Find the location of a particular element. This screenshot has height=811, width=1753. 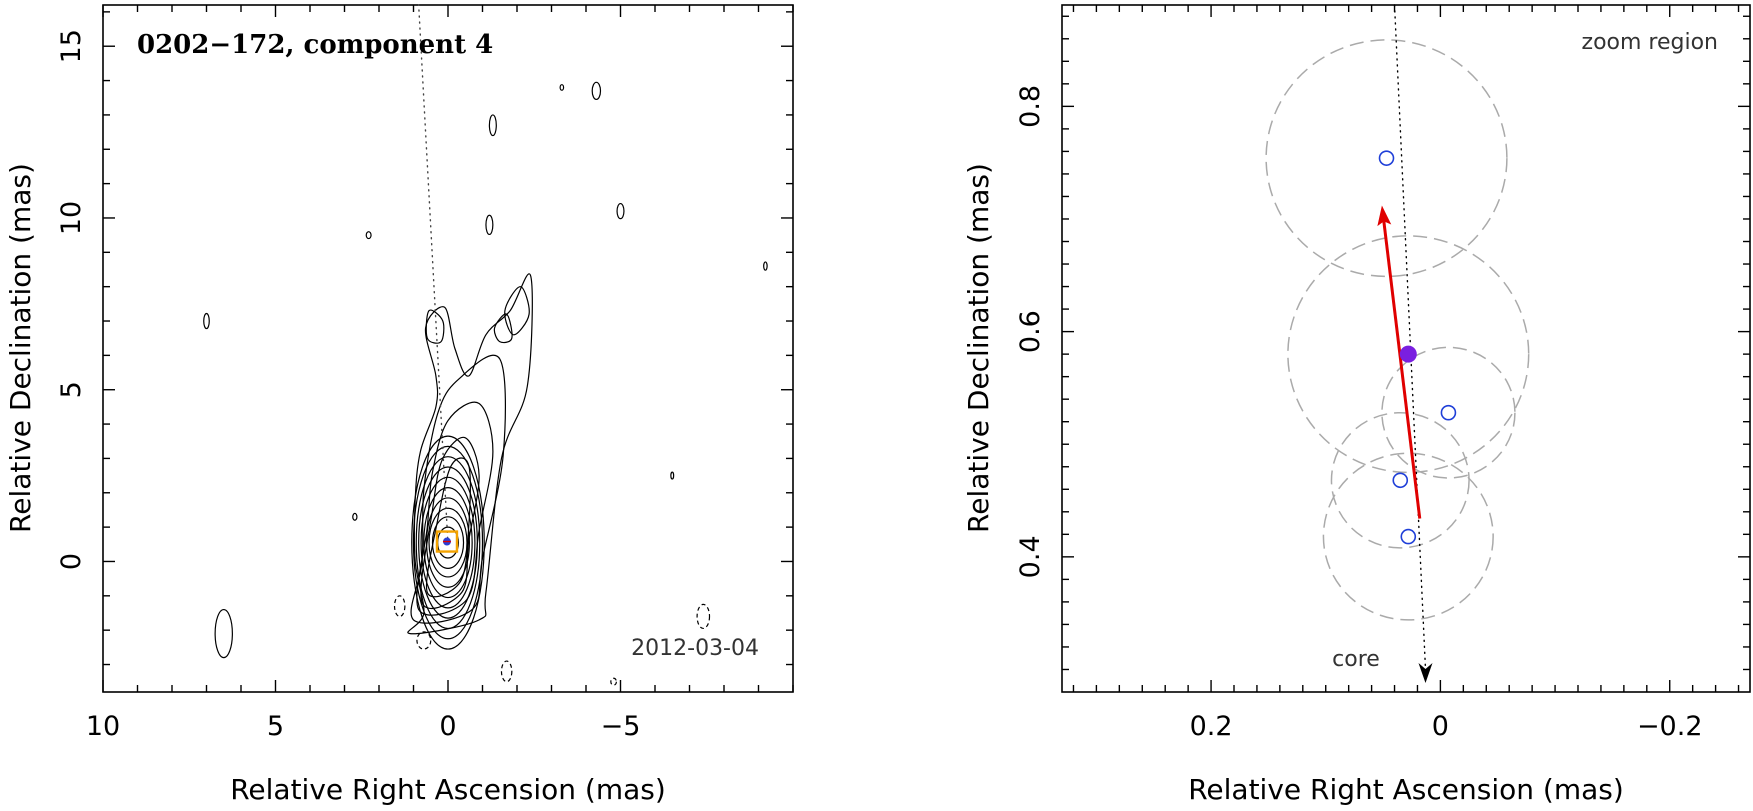

left-y-tick-label: 5 is located at coordinates (71, 389).